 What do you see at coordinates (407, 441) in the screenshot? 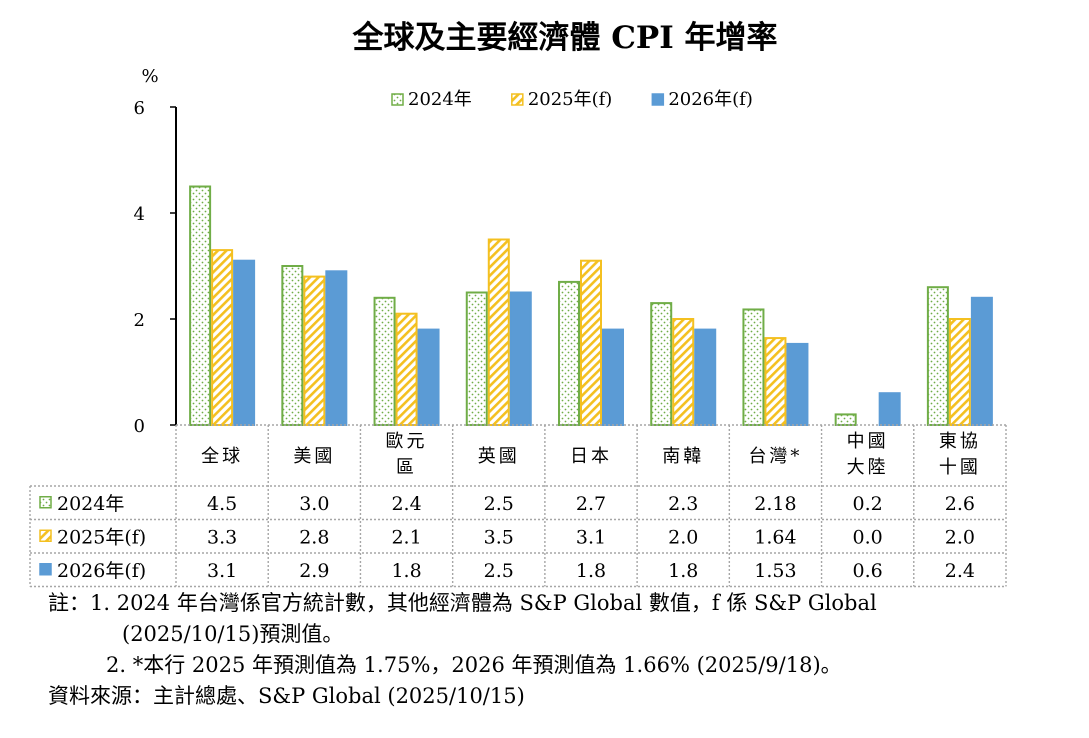
I see `category-label: 歐元` at bounding box center [407, 441].